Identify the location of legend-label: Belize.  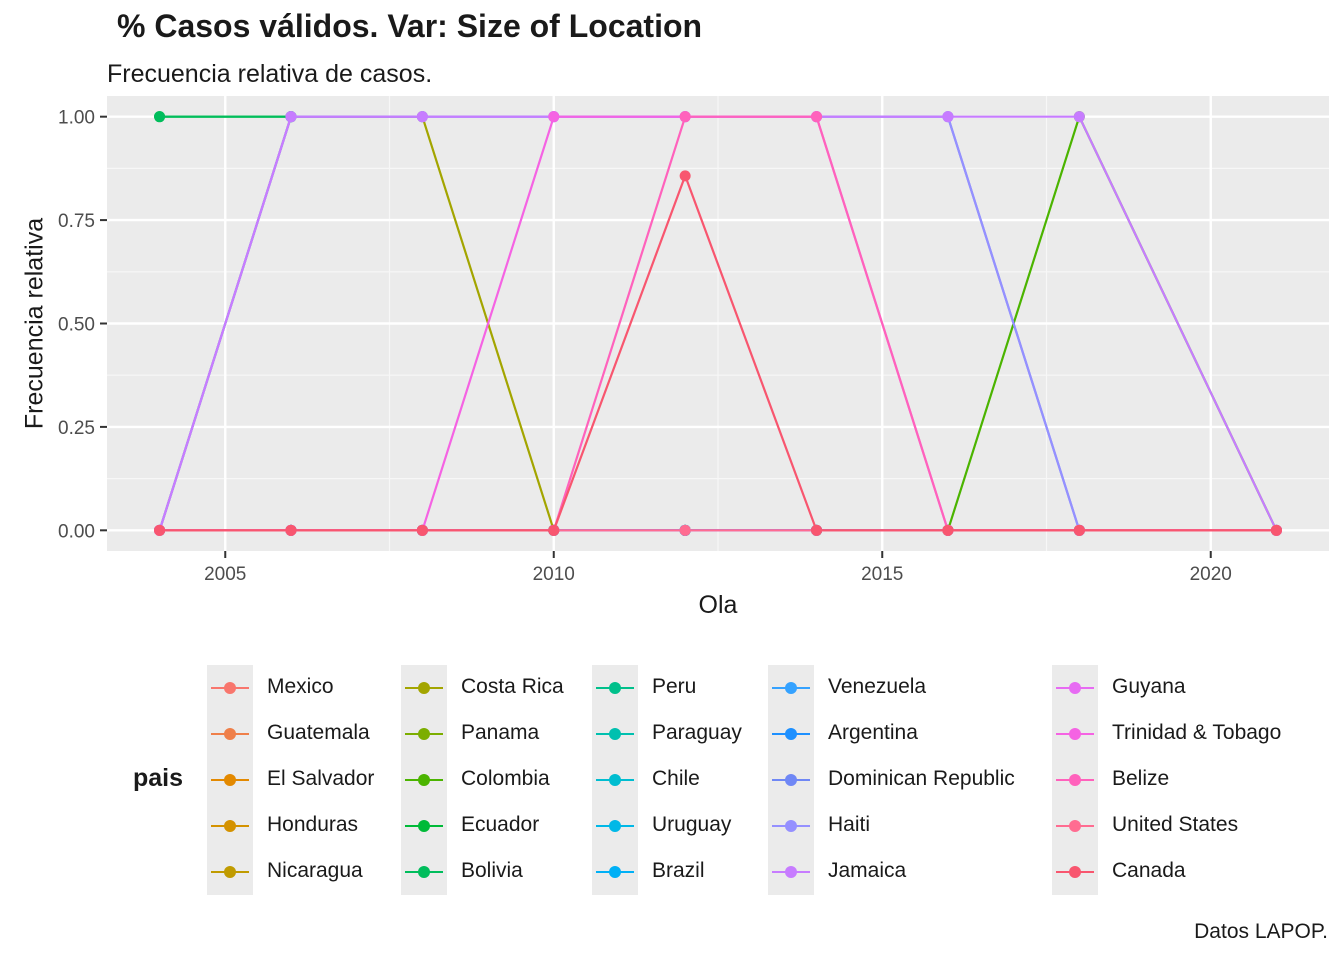
(1141, 778).